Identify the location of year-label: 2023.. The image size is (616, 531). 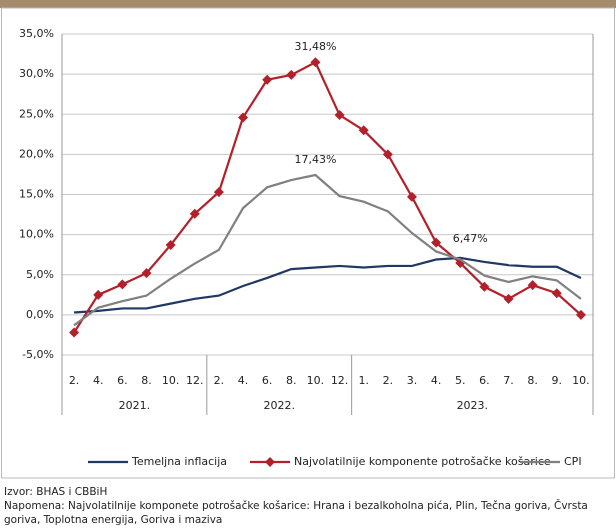
(473, 405).